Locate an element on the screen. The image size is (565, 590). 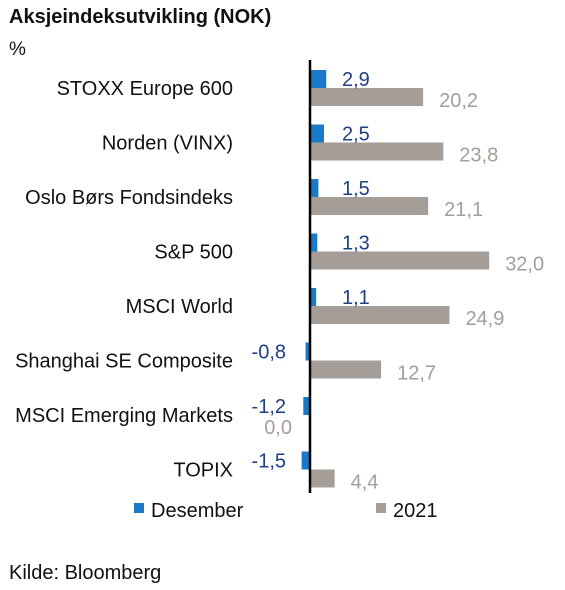
value-label-2021-s-p-500: 32,0 is located at coordinates (524, 265).